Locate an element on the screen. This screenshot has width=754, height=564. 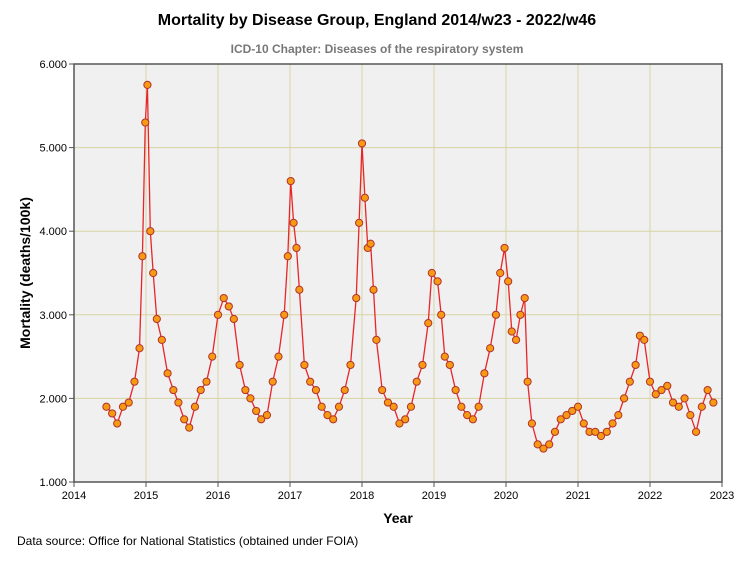
x-tick-label: 2020 is located at coordinates (506, 496).